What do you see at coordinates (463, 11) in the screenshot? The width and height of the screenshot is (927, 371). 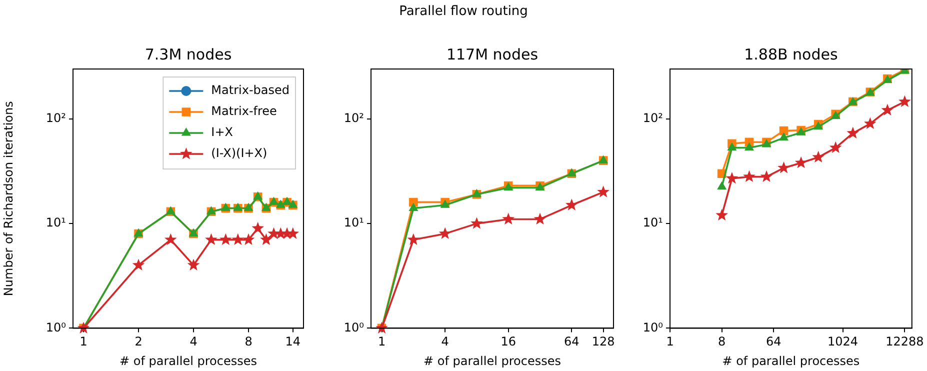 I see `text: Parallel flow routing` at bounding box center [463, 11].